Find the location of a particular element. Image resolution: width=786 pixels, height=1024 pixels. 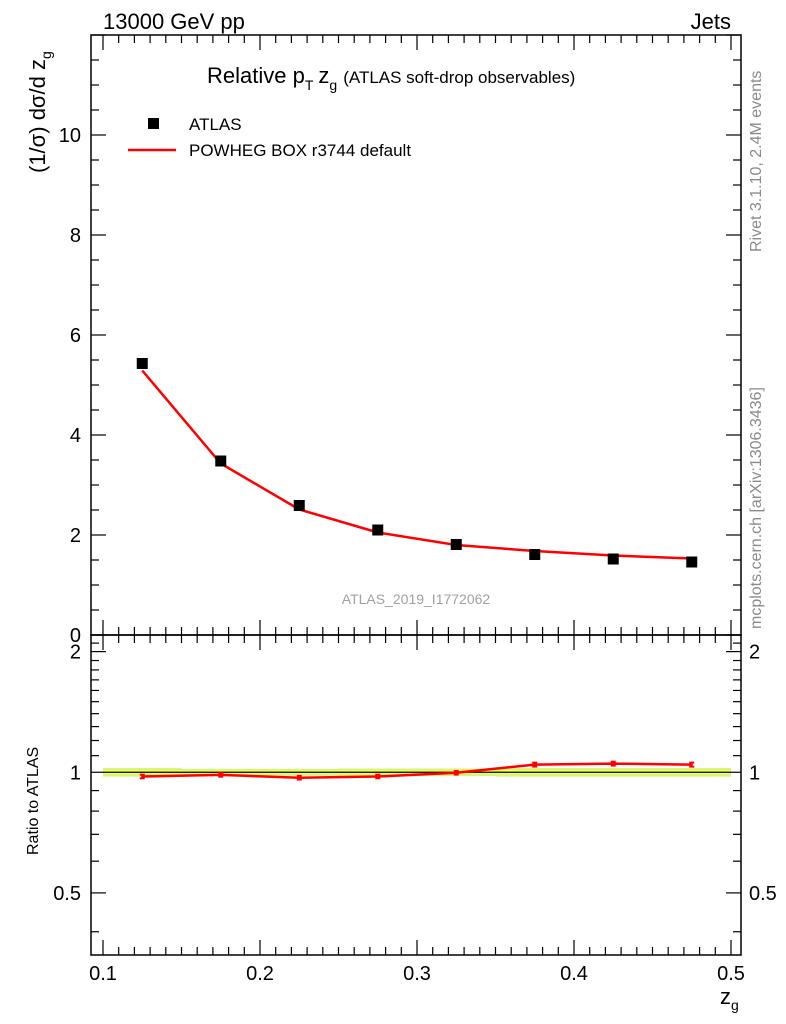

main-ylabel: (1/σ) dσ/d zg is located at coordinates (39, 112).